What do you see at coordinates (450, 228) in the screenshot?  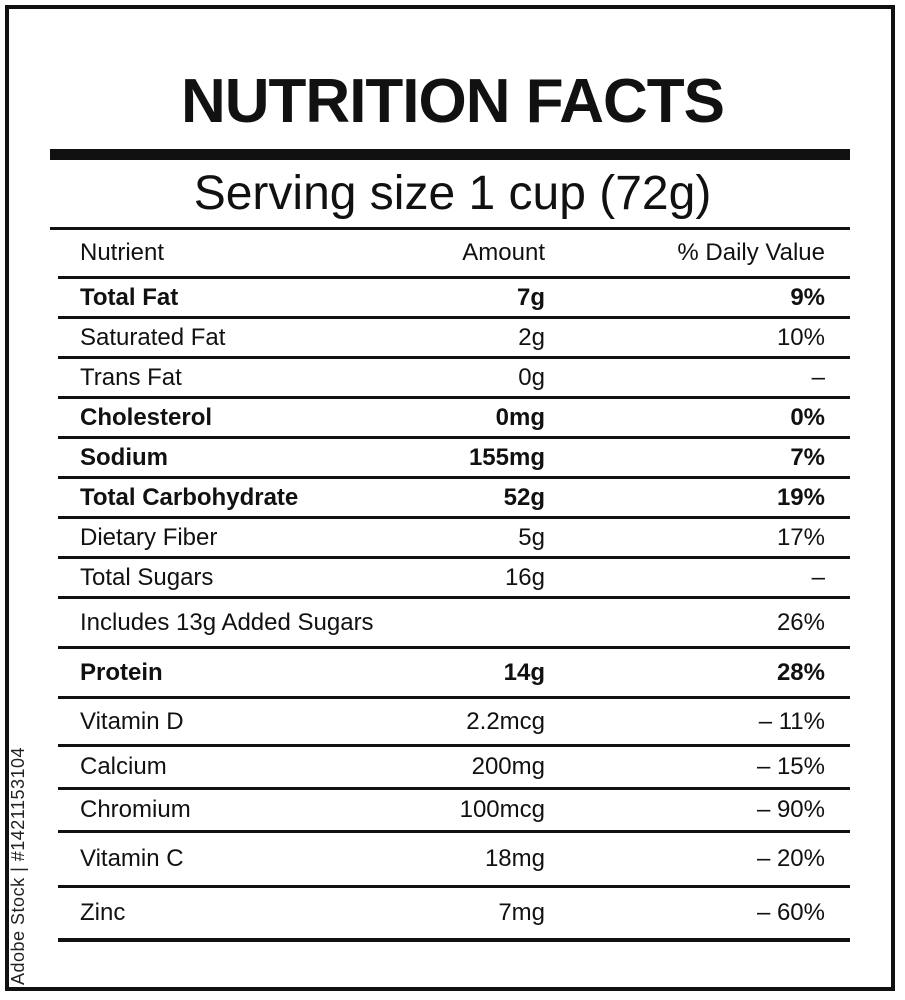 I see `serving-divider` at bounding box center [450, 228].